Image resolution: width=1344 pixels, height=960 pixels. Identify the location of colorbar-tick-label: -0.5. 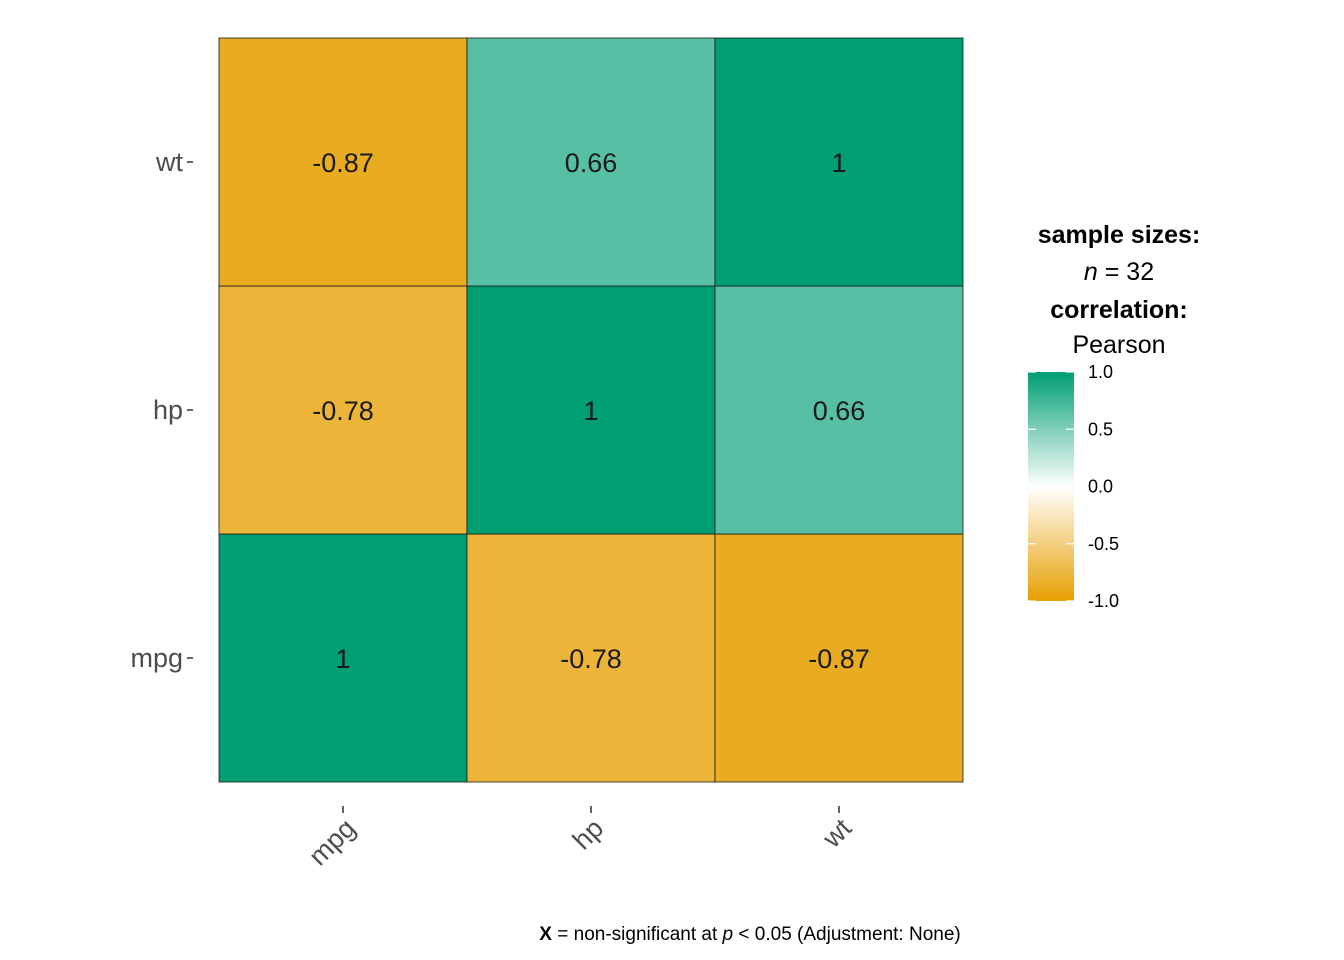
(1103, 544).